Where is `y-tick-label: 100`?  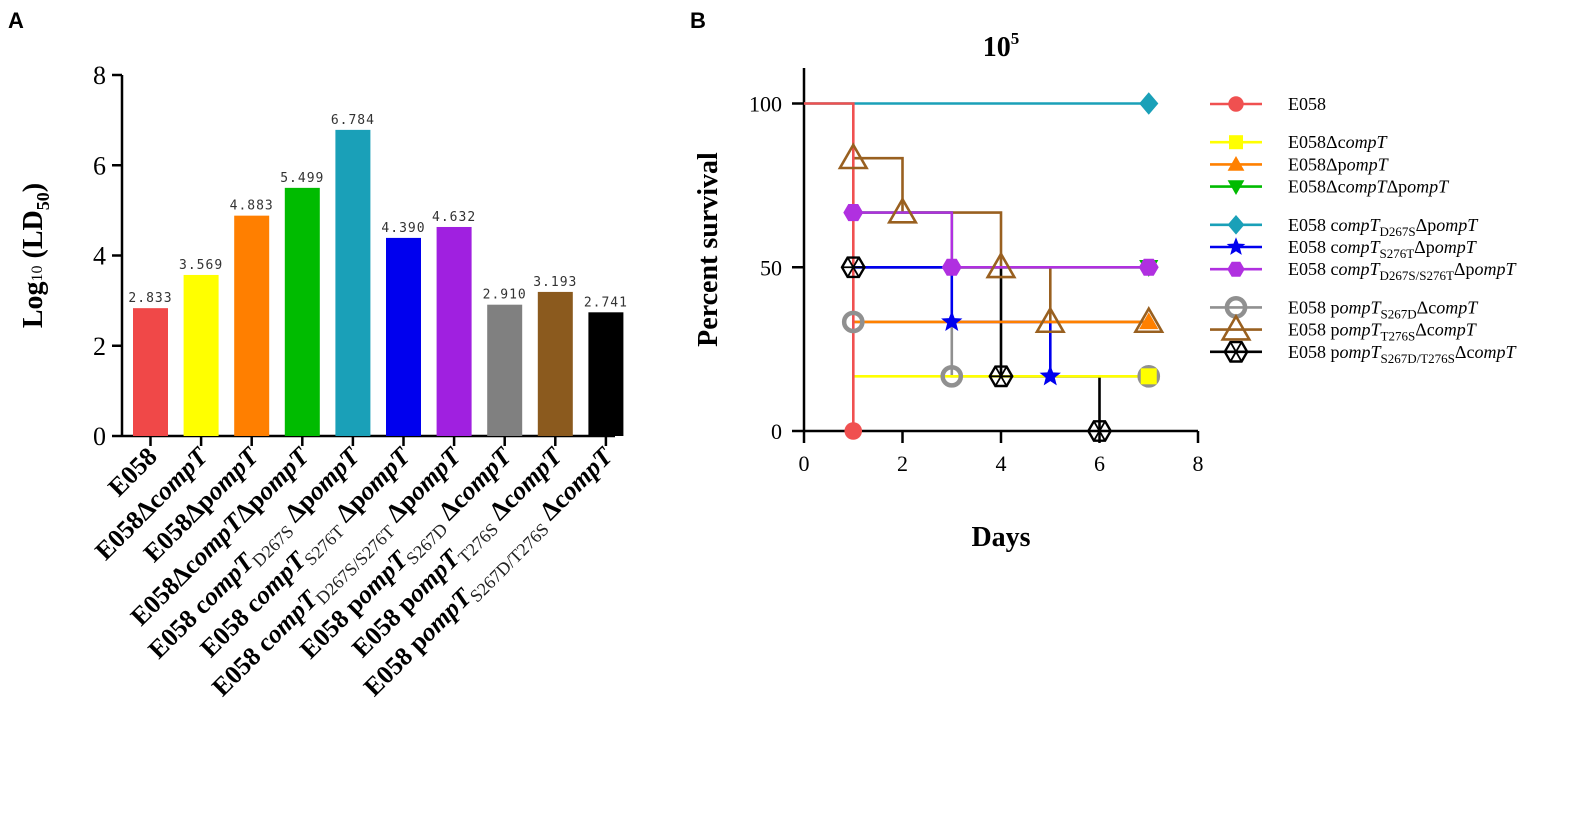
y-tick-label: 100 is located at coordinates (765, 104).